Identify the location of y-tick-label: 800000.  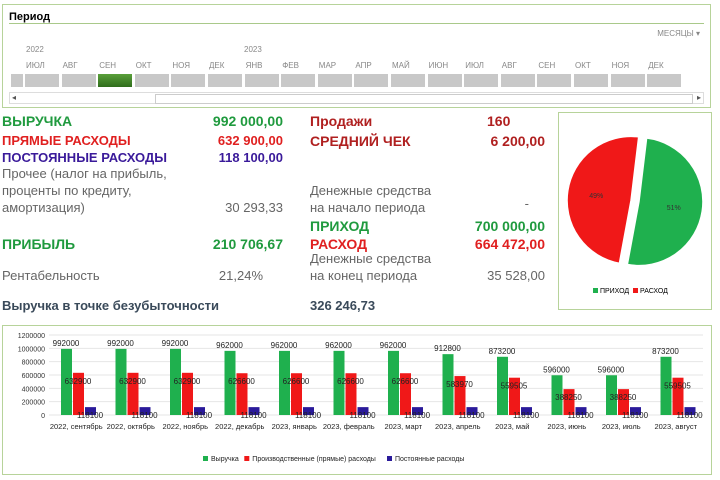
(33, 363).